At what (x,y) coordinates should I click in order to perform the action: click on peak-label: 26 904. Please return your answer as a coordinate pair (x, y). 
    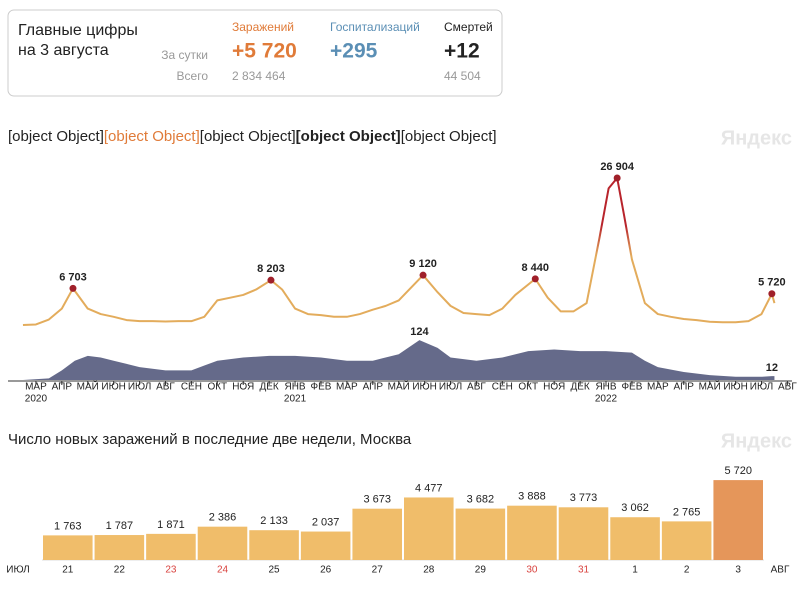
    Looking at the image, I should click on (617, 167).